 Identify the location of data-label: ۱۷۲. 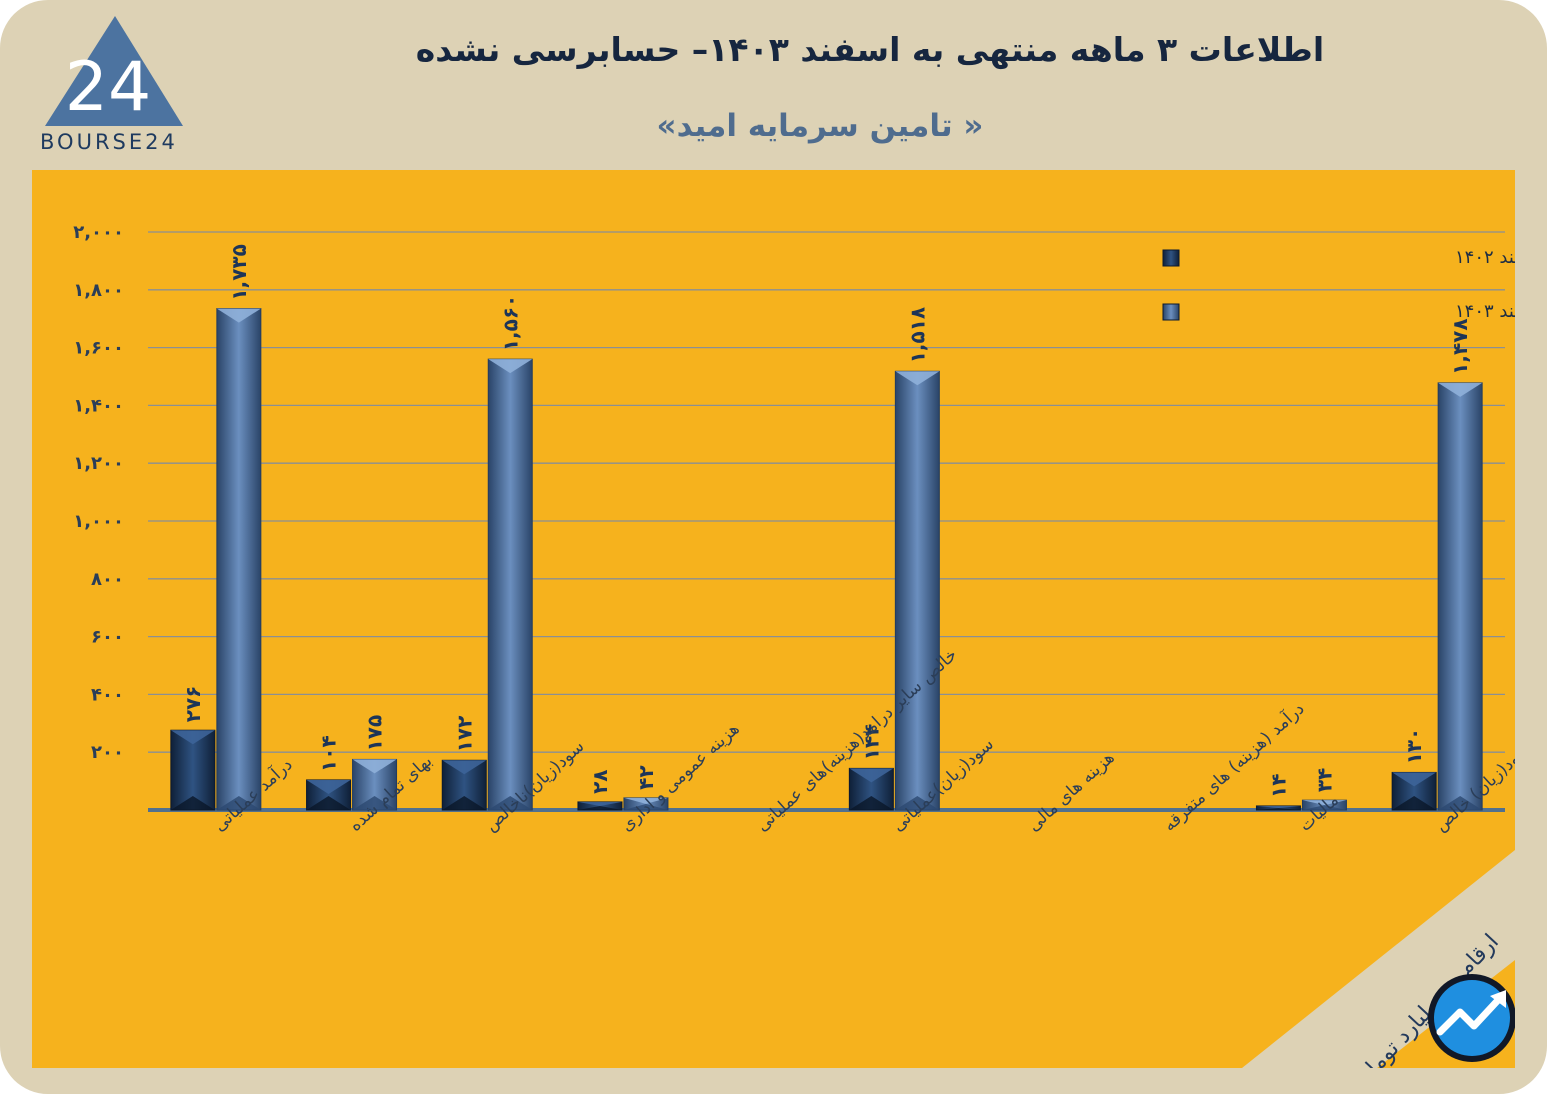
(464, 734).